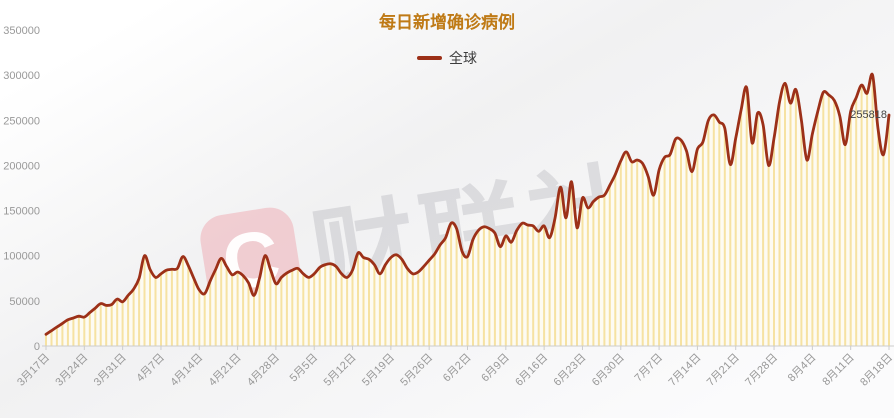 Image resolution: width=894 pixels, height=418 pixels. What do you see at coordinates (21, 31) in the screenshot?
I see `y-axis-label: 350000` at bounding box center [21, 31].